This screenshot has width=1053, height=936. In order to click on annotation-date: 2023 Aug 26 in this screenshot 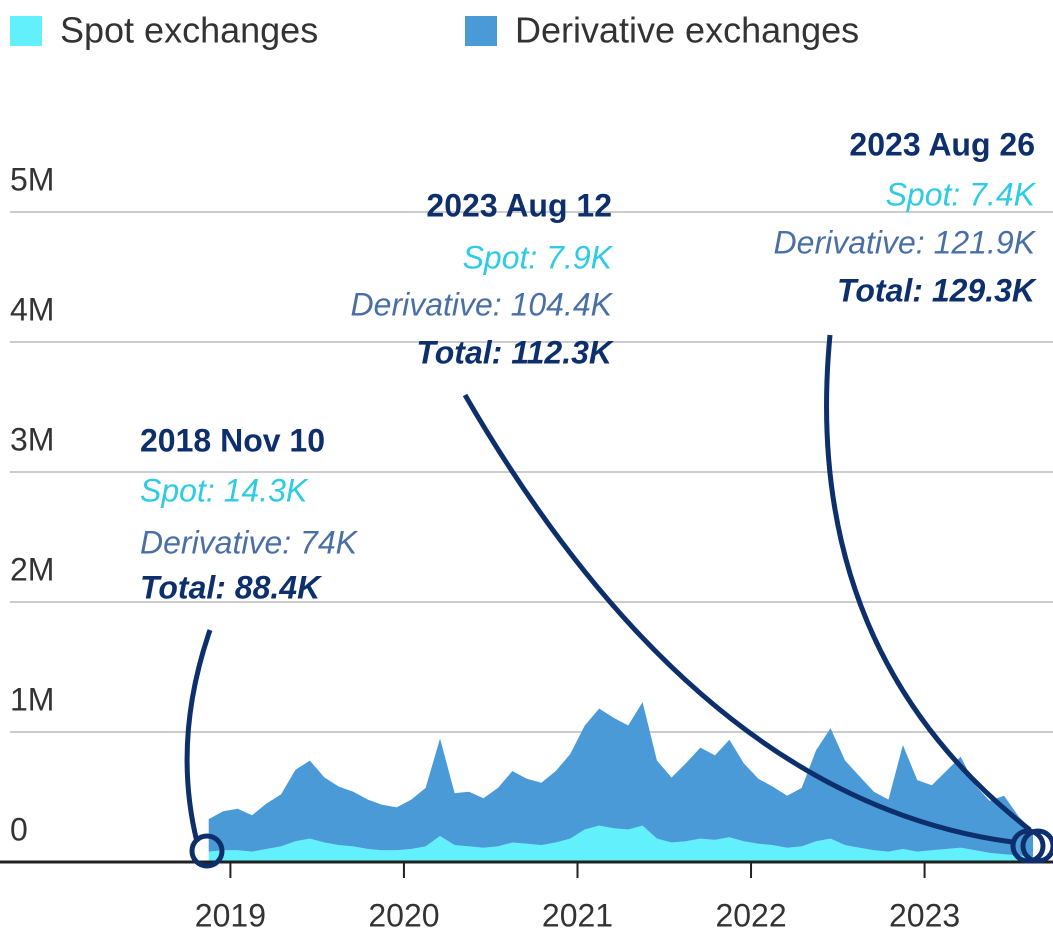, I will do `click(942, 144)`.